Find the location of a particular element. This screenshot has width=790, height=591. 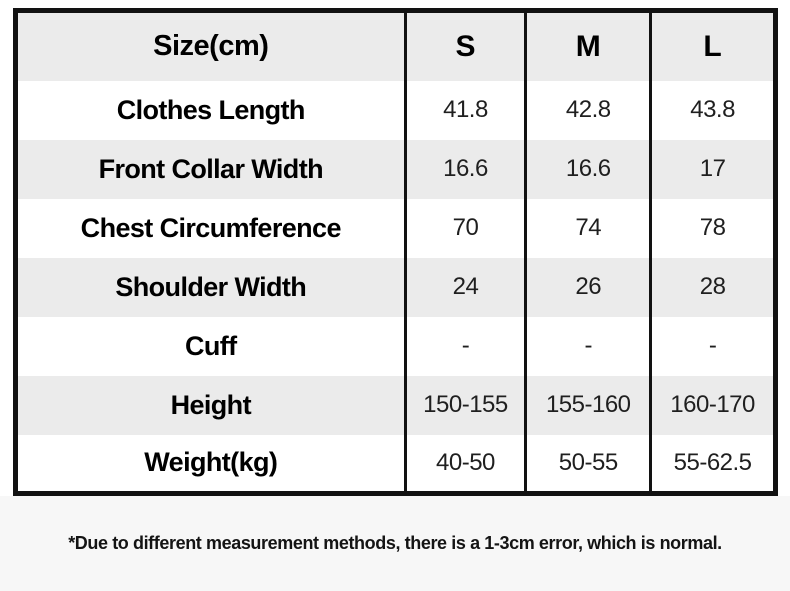

row-label: Shoulder Width is located at coordinates (211, 286).